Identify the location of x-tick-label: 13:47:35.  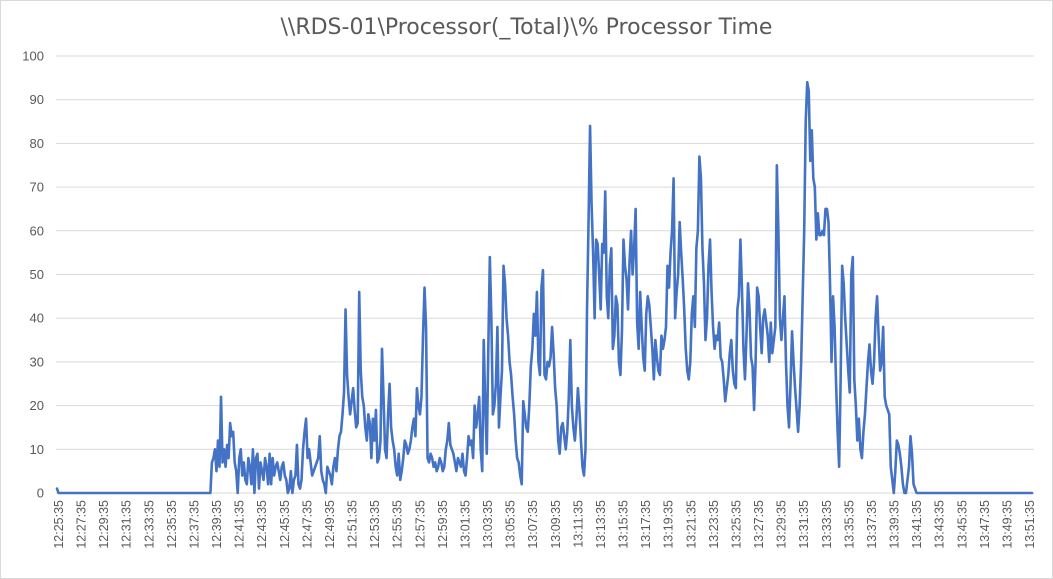
(985, 524).